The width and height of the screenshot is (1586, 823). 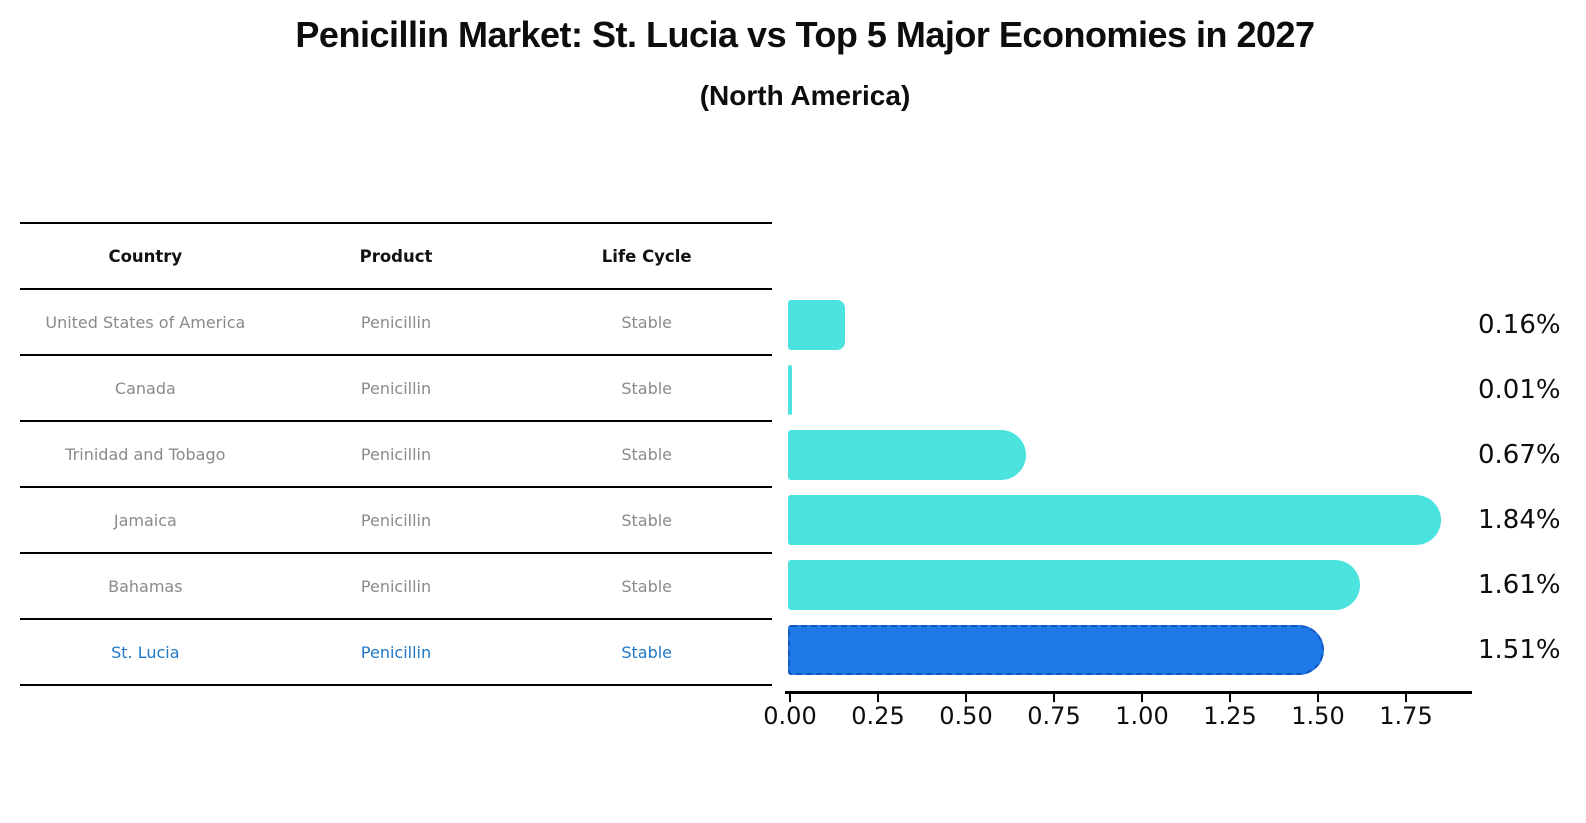 I want to click on bar-row-st-lucia: 1.51%, so click(x=1187, y=650).